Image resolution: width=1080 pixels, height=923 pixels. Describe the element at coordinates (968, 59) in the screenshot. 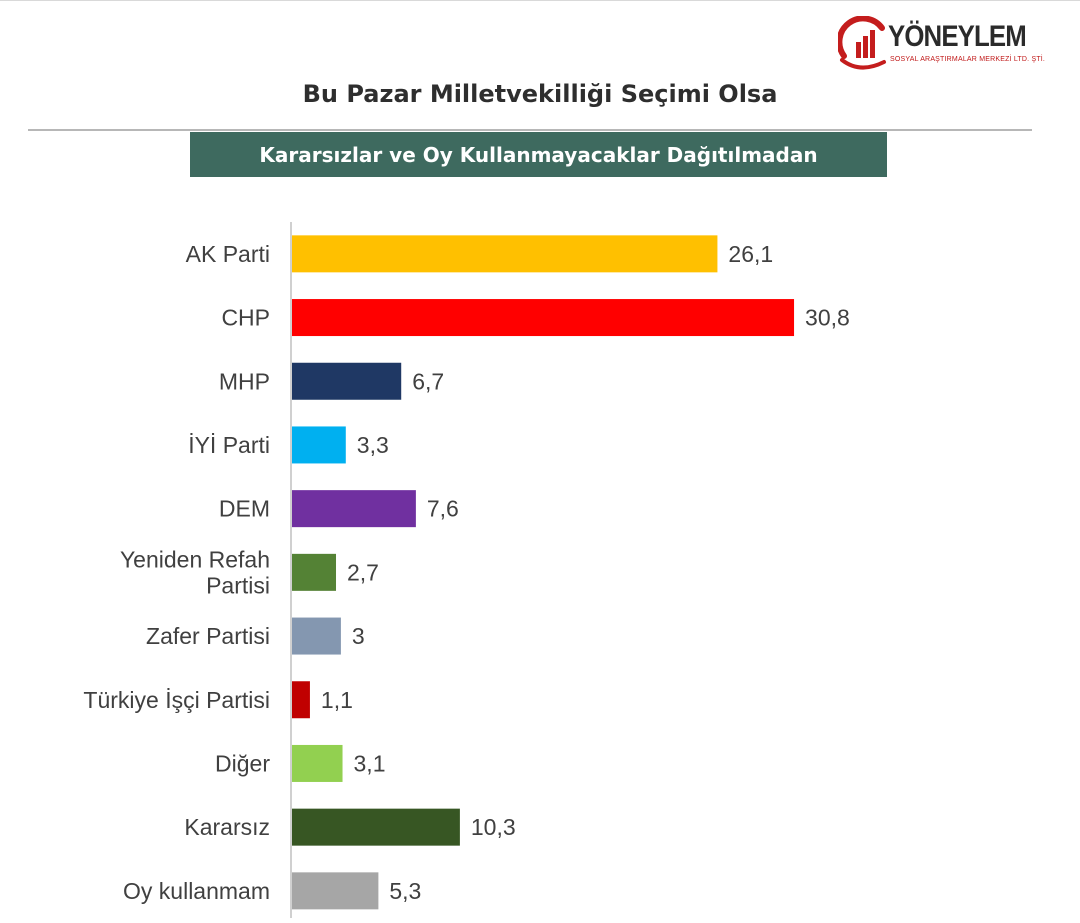

I see `logo-subtitle: SOSYAL ARAŞTIRMALAR MERKEZİ LTD. ŞTİ.` at that location.